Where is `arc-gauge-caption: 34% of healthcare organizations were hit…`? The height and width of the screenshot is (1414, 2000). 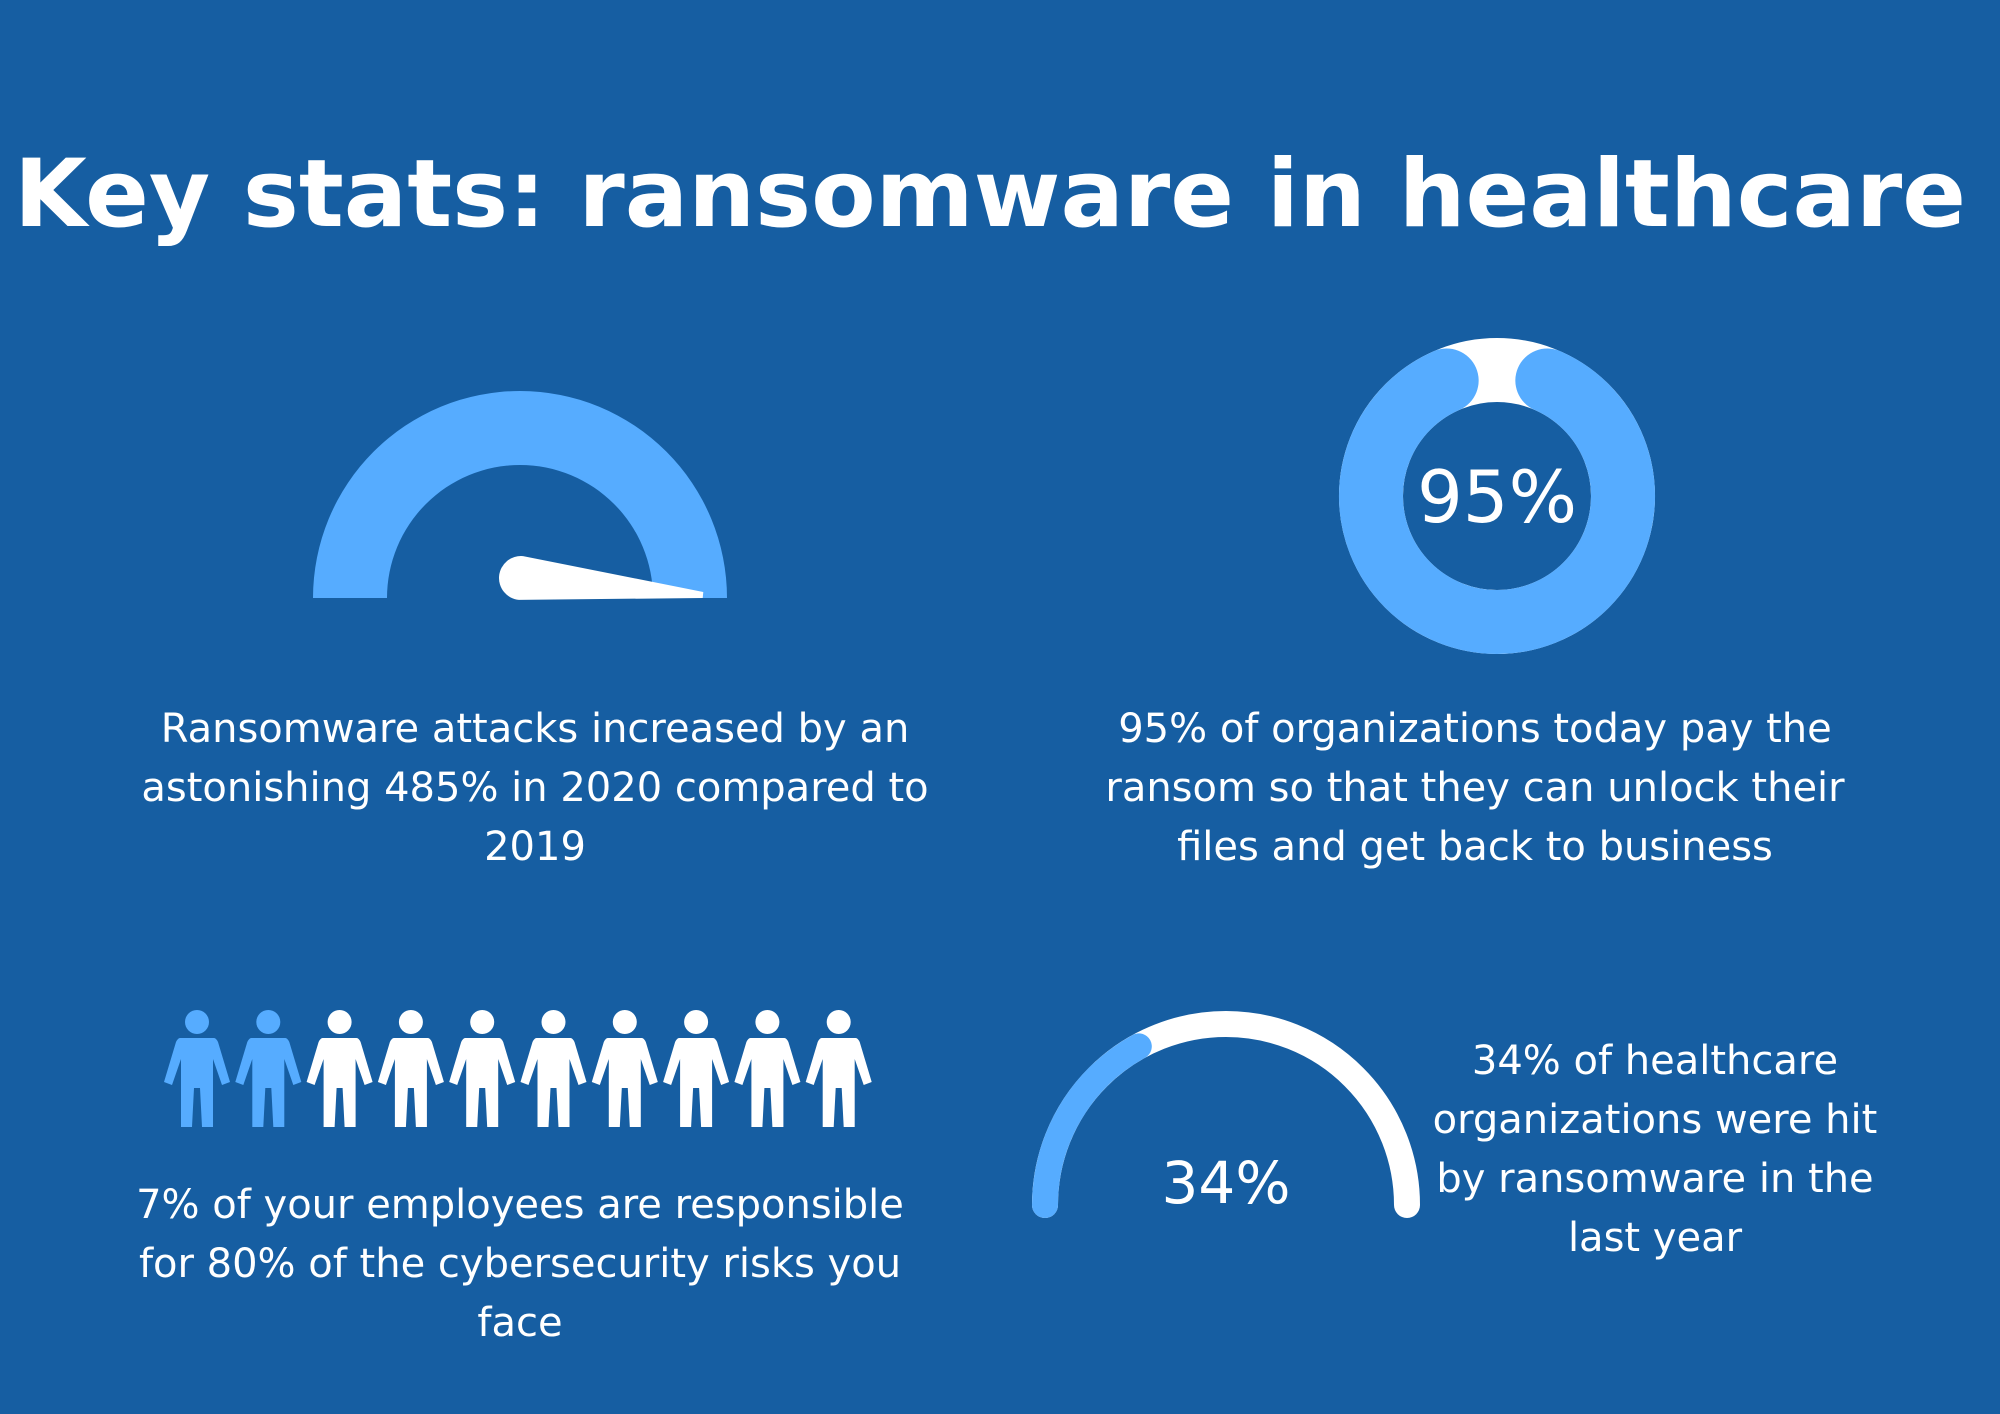
arc-gauge-caption: 34% of healthcare organizations were hit… is located at coordinates (1655, 1149).